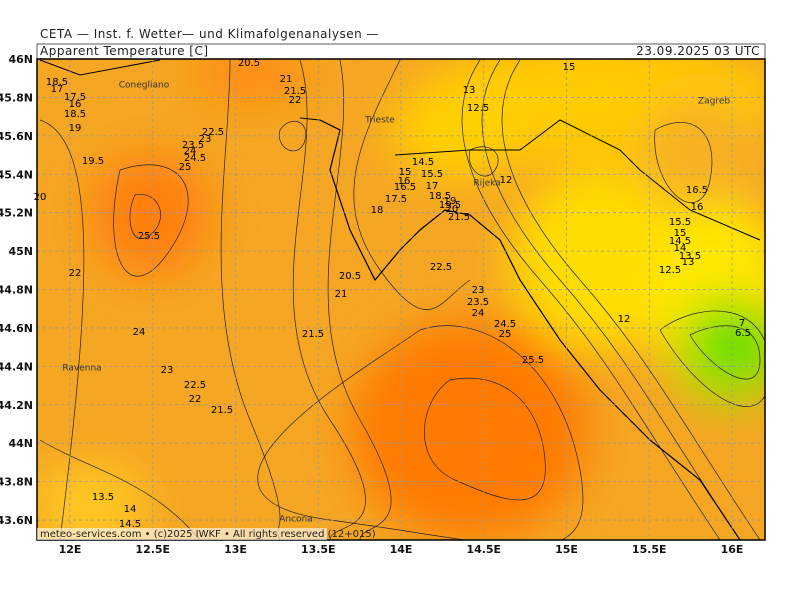 The width and height of the screenshot is (800, 600). What do you see at coordinates (20, 251) in the screenshot?
I see `lat-label: 45N` at bounding box center [20, 251].